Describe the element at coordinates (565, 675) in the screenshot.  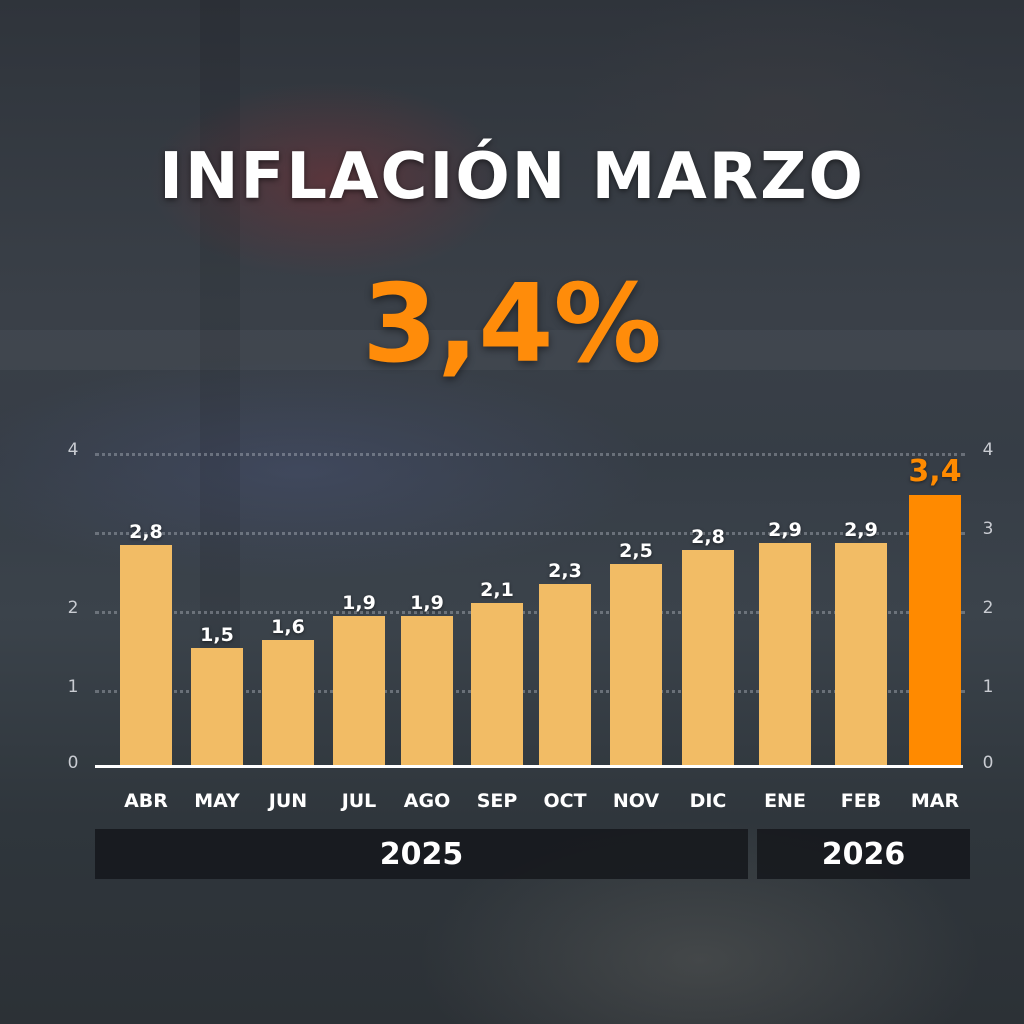
I see `bar-oct` at that location.